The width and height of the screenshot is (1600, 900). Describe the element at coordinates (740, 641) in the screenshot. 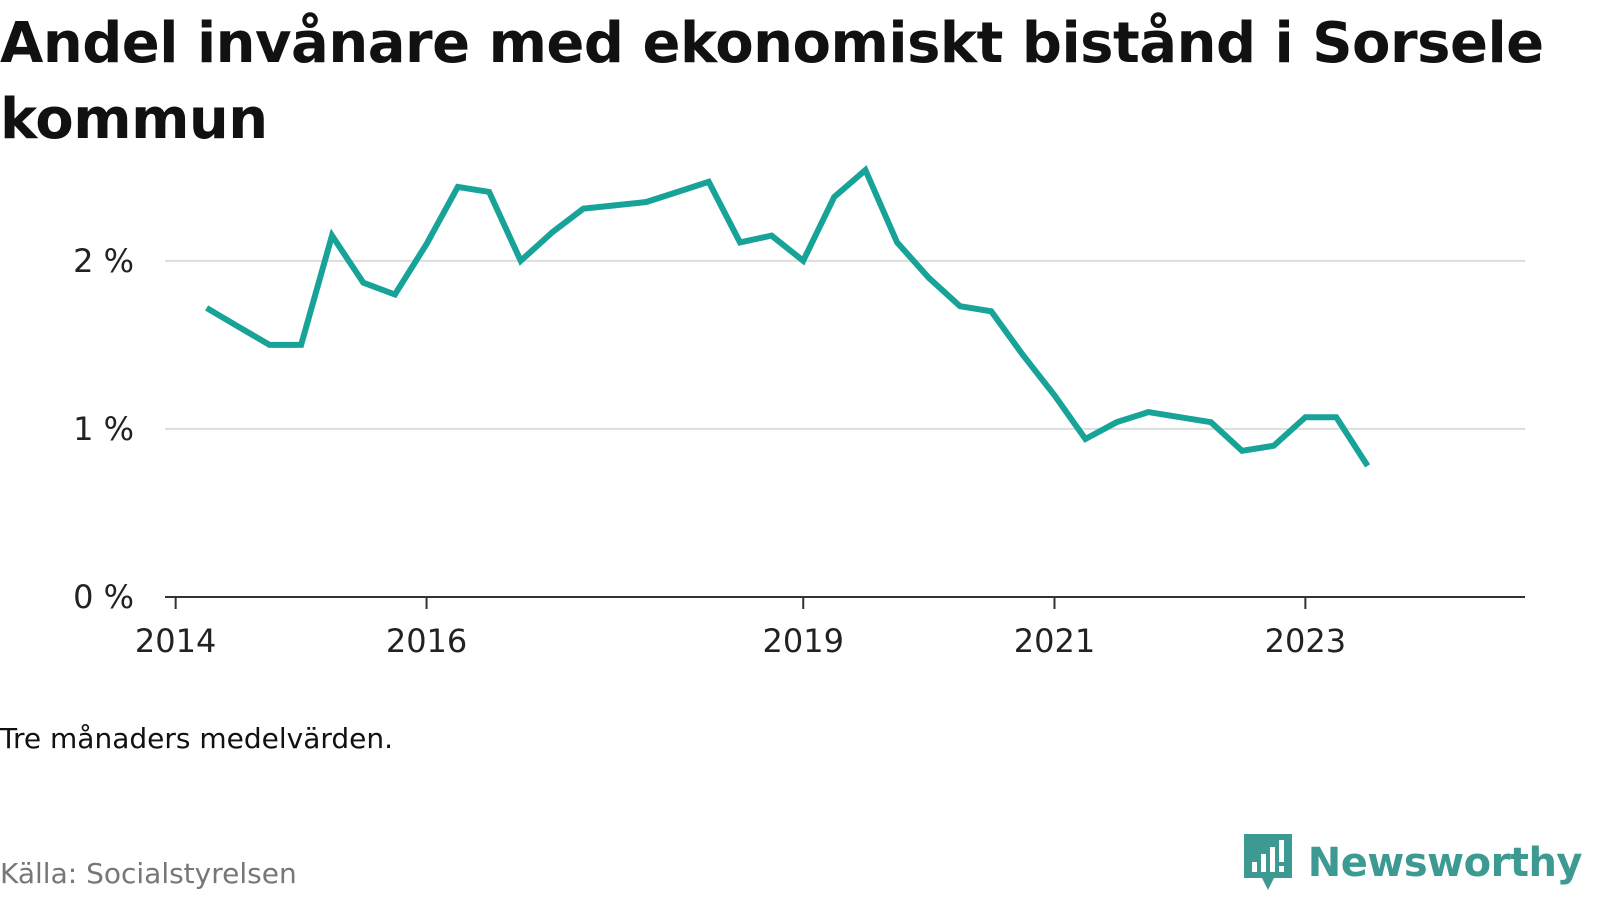

I see `x-axis-labels: 2014 2016 2019 2021 2023` at that location.